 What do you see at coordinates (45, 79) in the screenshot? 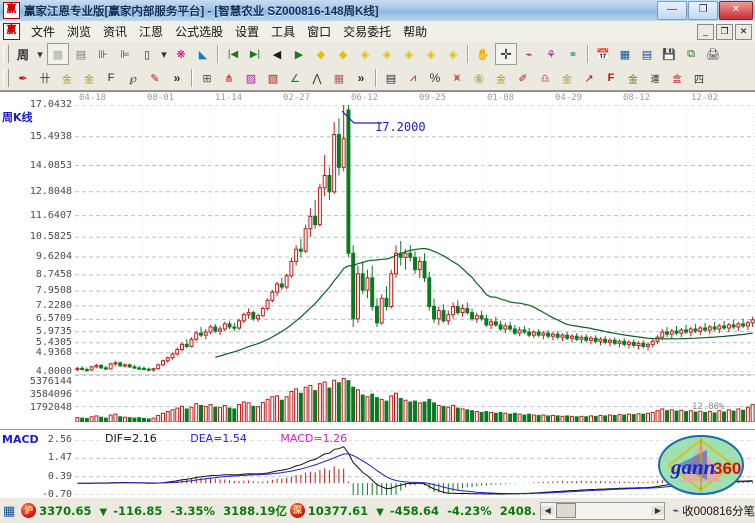
I see `grid-lines-icon: 卄` at bounding box center [45, 79].